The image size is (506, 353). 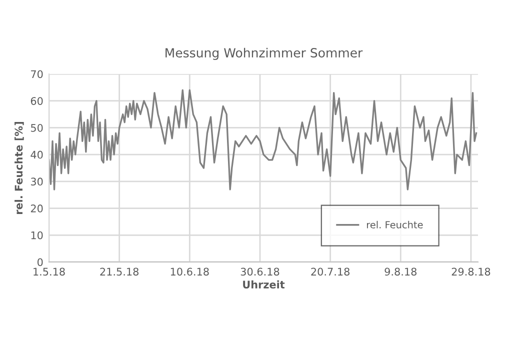 What do you see at coordinates (395, 224) in the screenshot?
I see `legend-label: rel. Feuchte` at bounding box center [395, 224].